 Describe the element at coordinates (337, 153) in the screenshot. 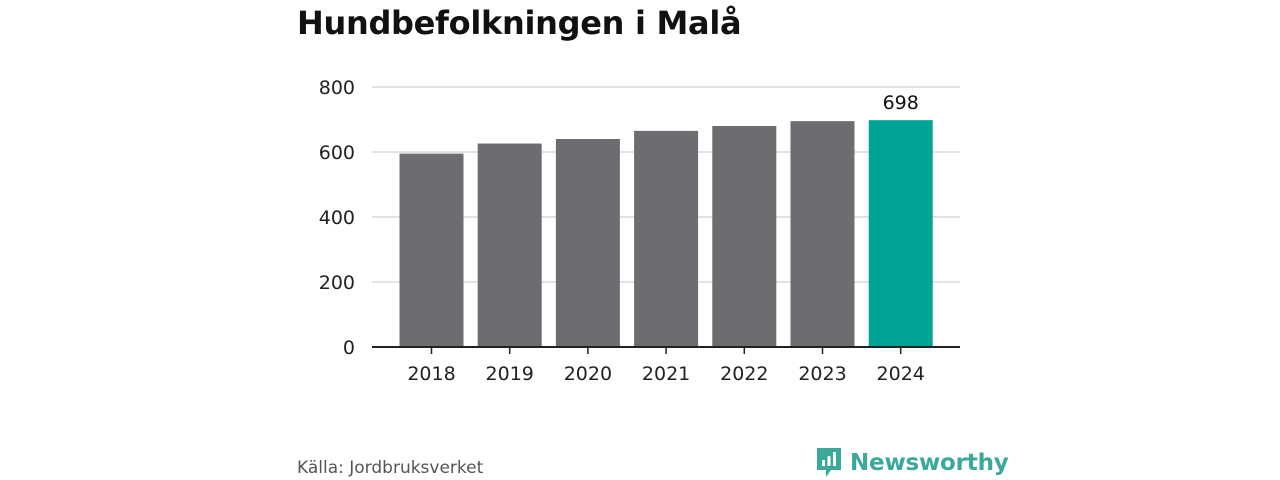

I see `y-tick-label: 600` at that location.